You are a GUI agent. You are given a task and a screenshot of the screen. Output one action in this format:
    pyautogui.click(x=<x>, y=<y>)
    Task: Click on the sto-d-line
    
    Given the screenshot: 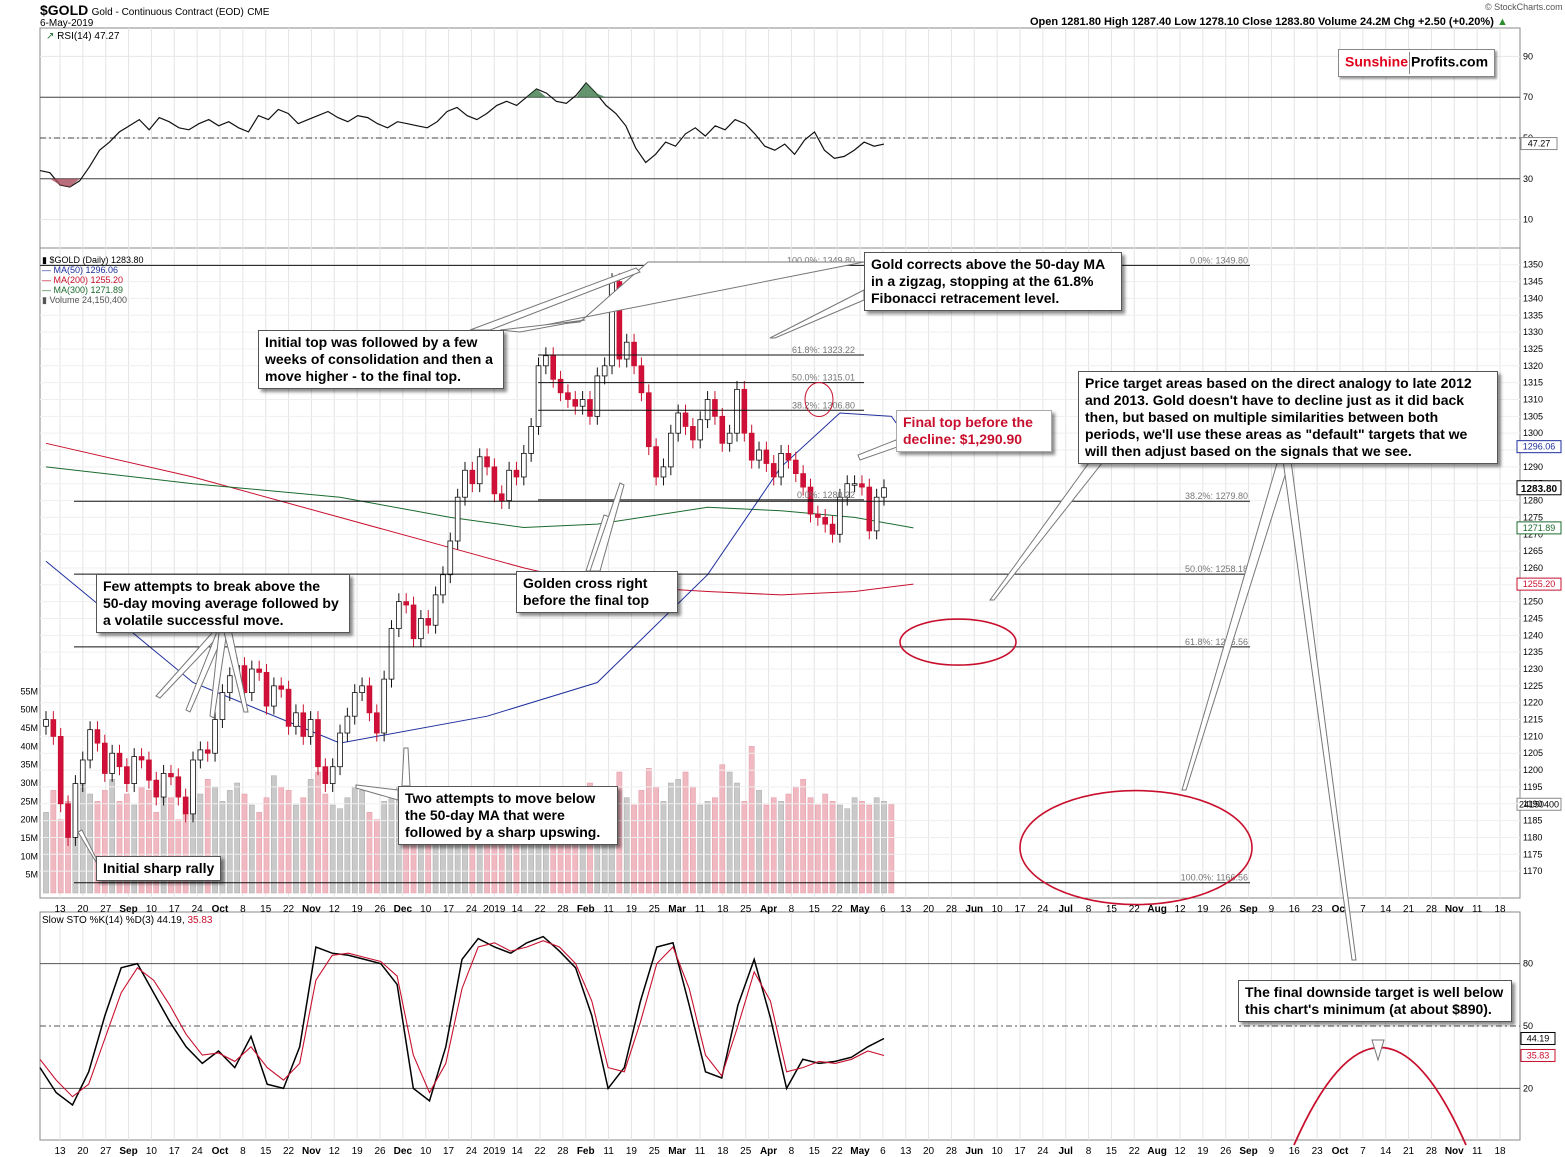 What is the action you would take?
    pyautogui.click(x=462, y=1019)
    